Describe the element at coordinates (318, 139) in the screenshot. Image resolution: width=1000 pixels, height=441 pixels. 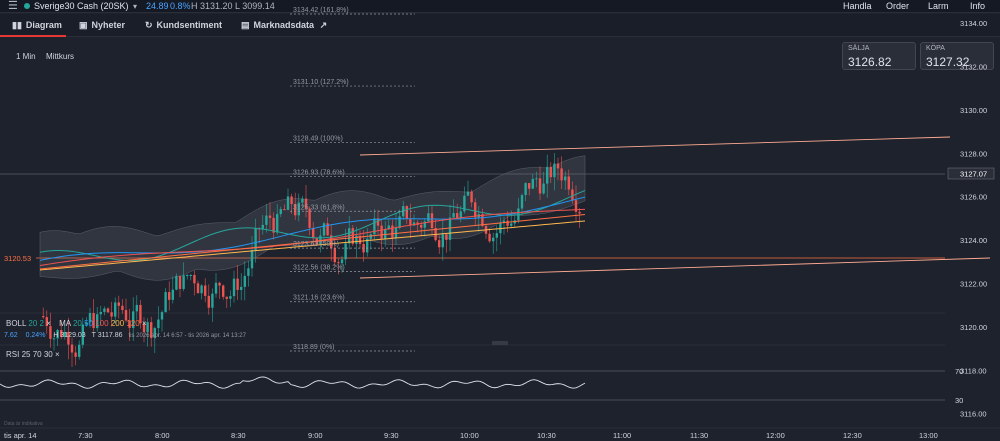
I see `fib-label-2: 3128.49 (100%)` at that location.